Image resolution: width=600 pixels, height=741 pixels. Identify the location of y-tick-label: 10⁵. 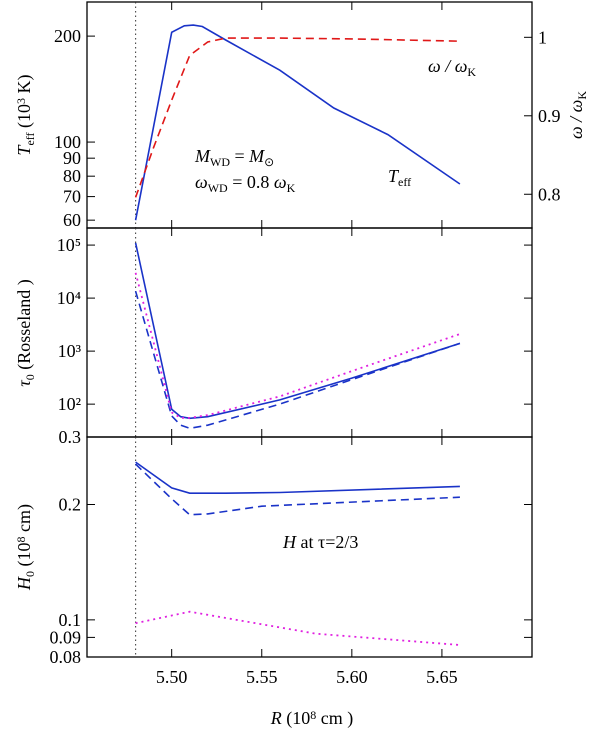
(69, 245).